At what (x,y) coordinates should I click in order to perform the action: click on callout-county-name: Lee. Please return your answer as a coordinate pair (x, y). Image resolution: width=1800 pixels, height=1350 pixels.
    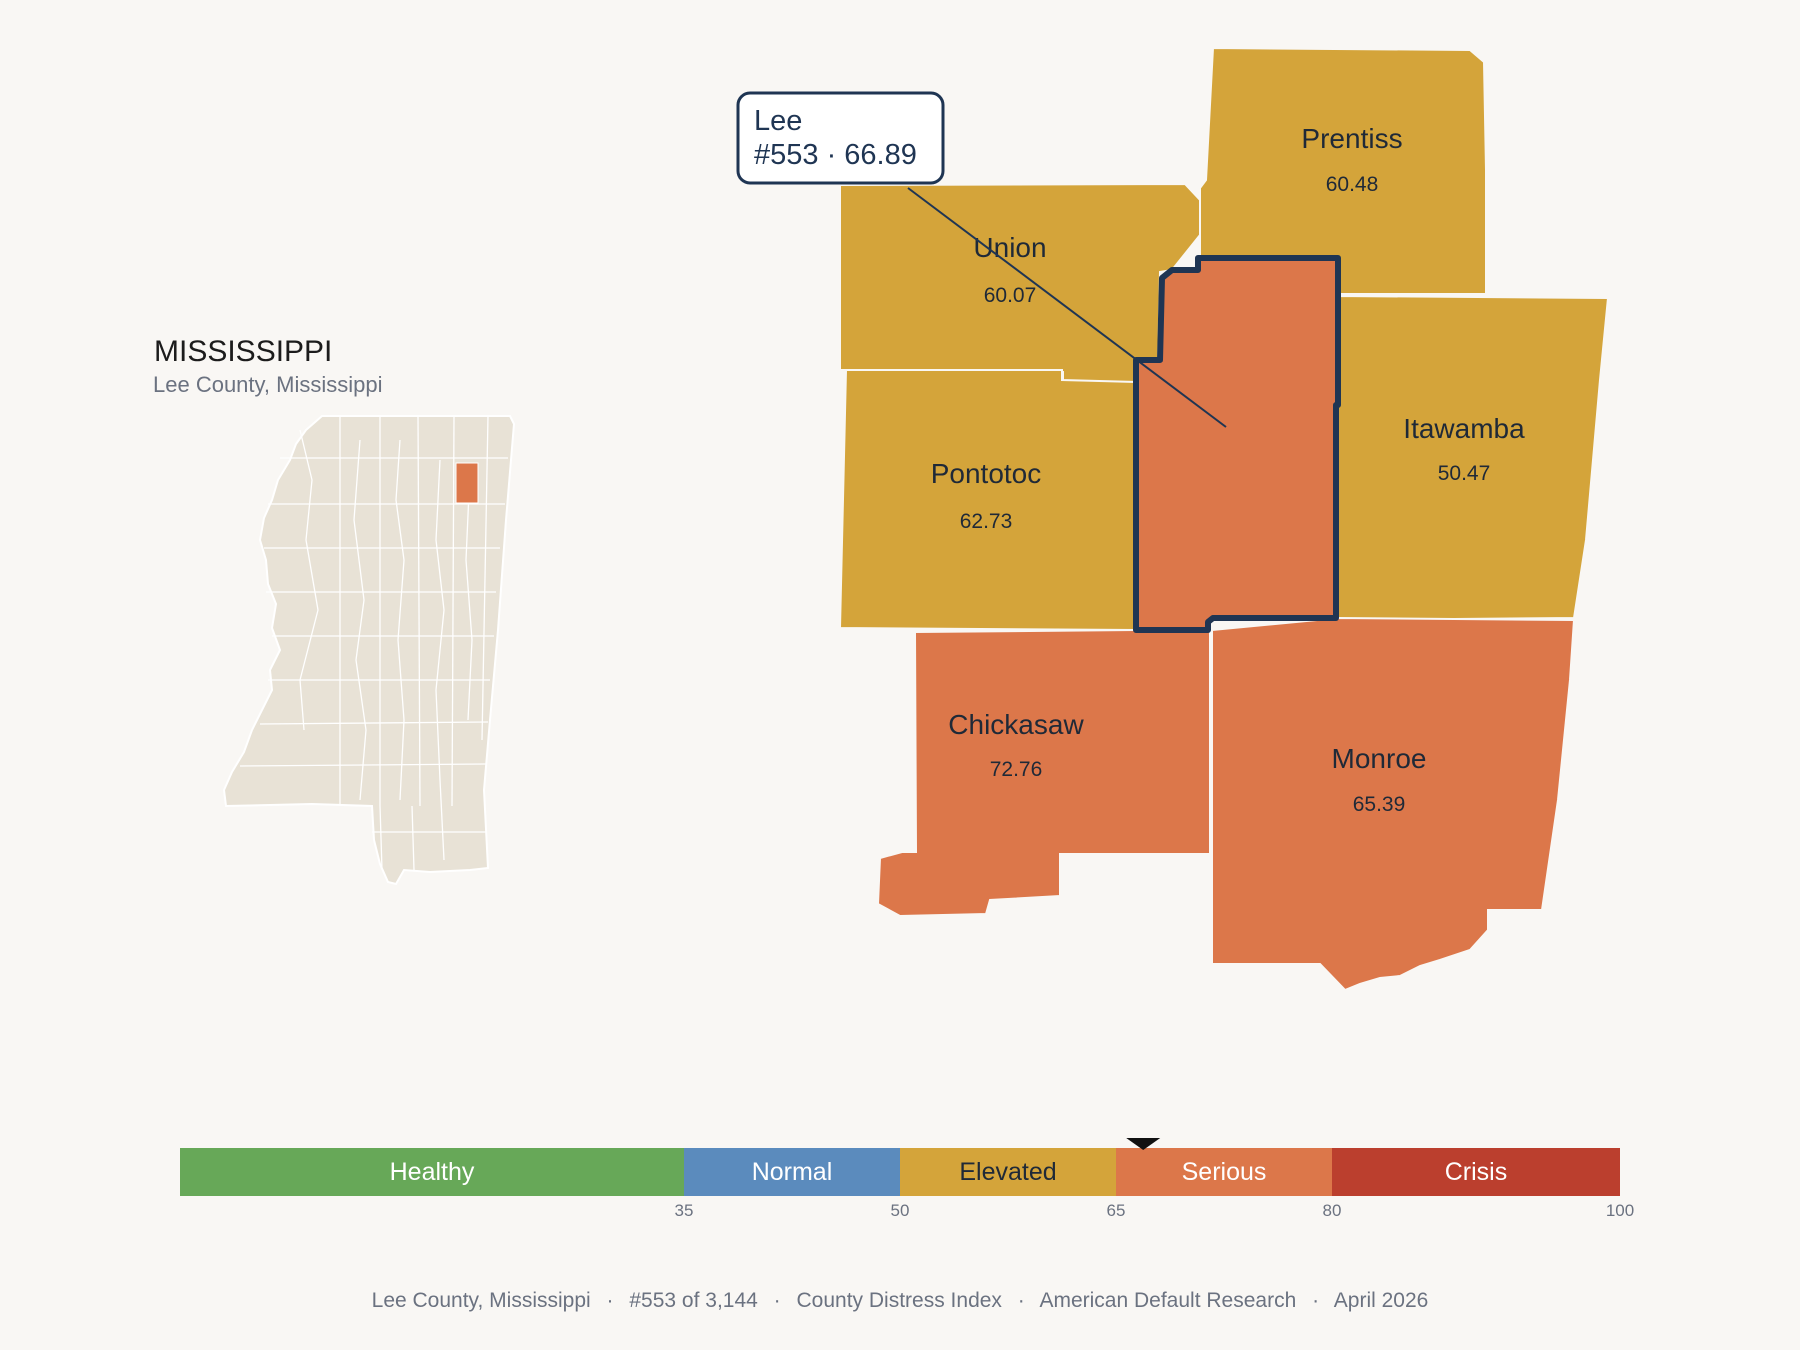
    Looking at the image, I should click on (778, 121).